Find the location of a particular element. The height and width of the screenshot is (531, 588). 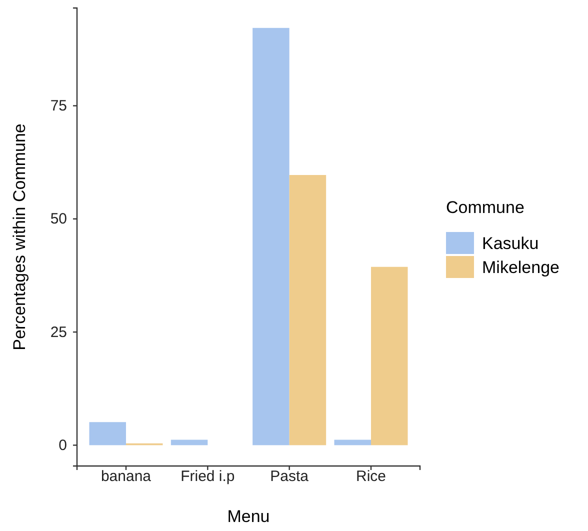

x-axis-title: Menu is located at coordinates (248, 516).